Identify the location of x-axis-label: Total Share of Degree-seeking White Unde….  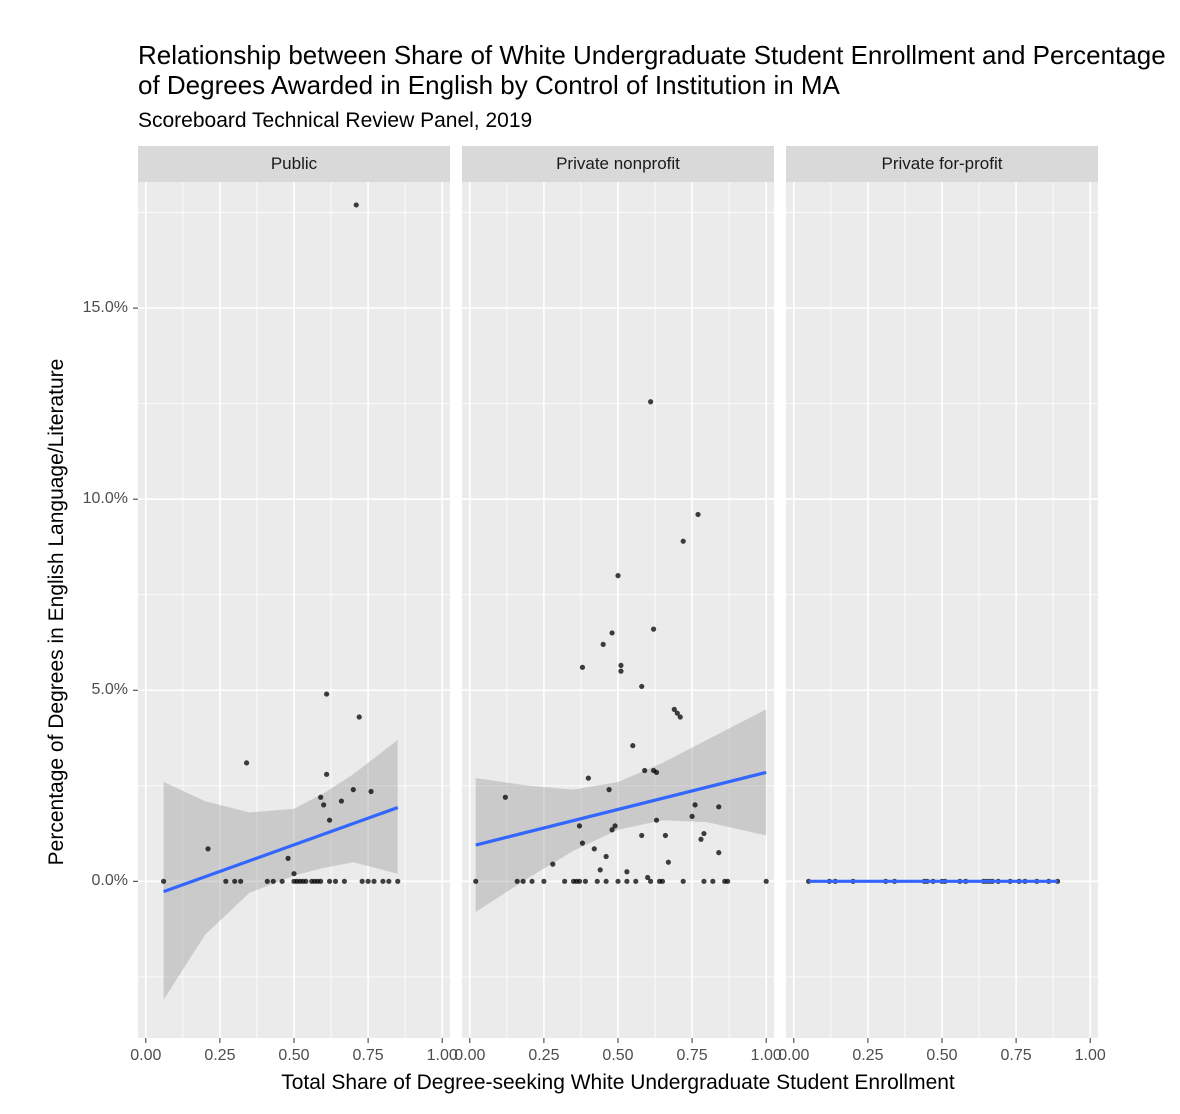
(618, 1082).